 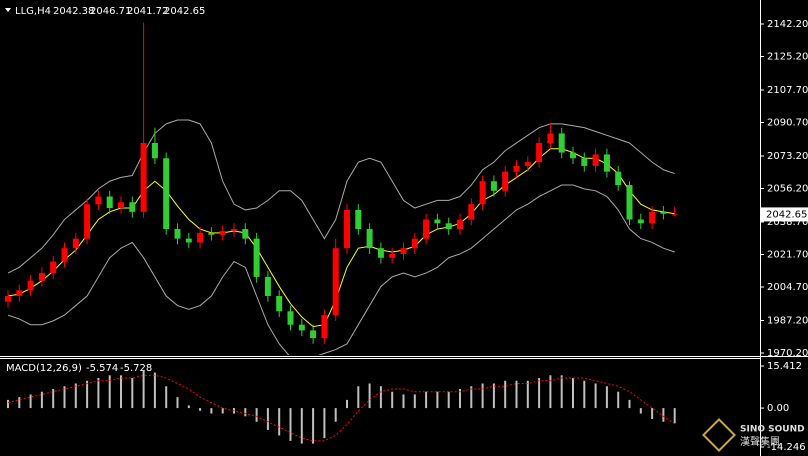 What do you see at coordinates (787, 123) in the screenshot?
I see `y-tick-label: 2090.70` at bounding box center [787, 123].